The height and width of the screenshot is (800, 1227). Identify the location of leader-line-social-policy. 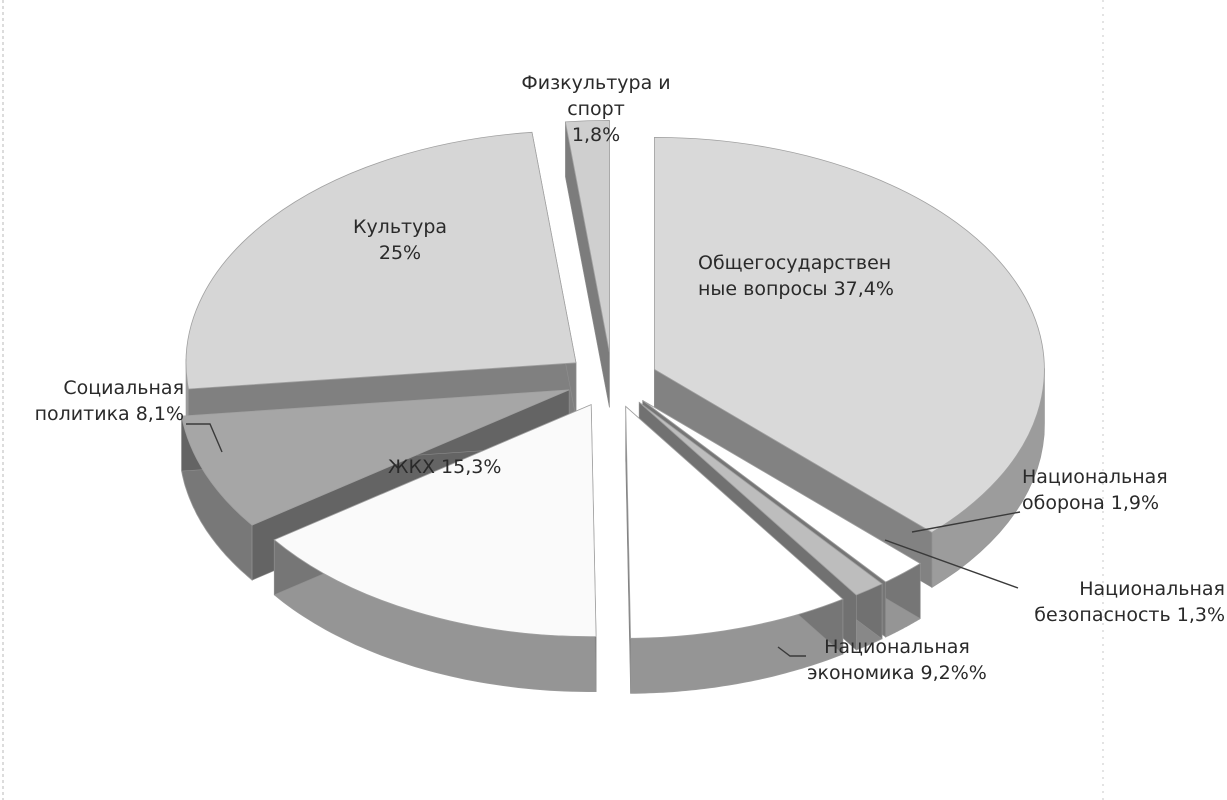
(204, 438).